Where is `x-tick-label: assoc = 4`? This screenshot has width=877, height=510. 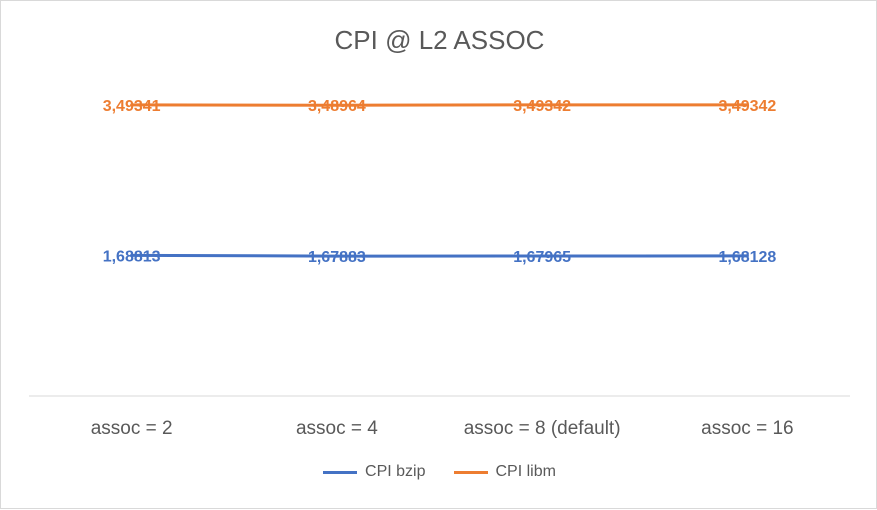
x-tick-label: assoc = 4 is located at coordinates (337, 428).